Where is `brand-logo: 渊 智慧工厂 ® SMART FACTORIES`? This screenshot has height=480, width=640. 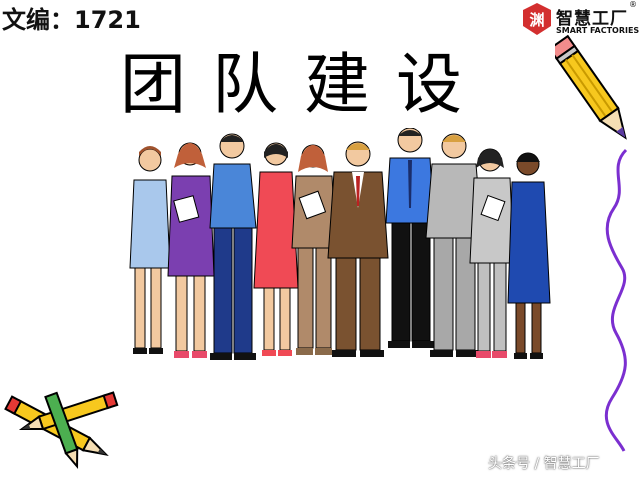 brand-logo: 渊 智慧工厂 ® SMART FACTORIES is located at coordinates (579, 20).